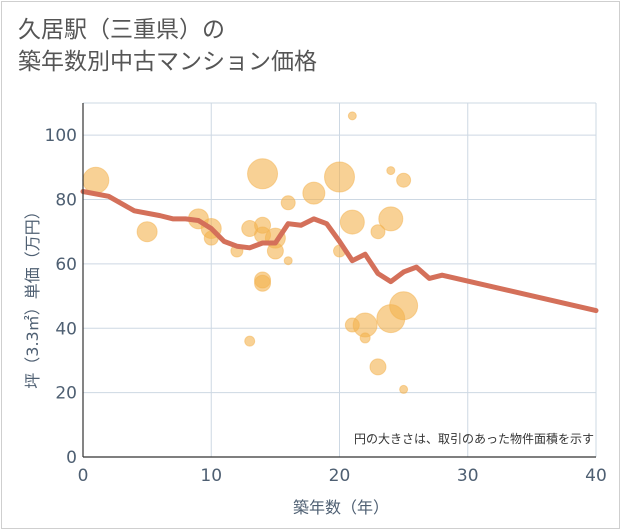 This screenshot has width=621, height=530. Describe the element at coordinates (167, 62) in the screenshot. I see `chart-title-line2: 築年数別中古マンション価格` at that location.